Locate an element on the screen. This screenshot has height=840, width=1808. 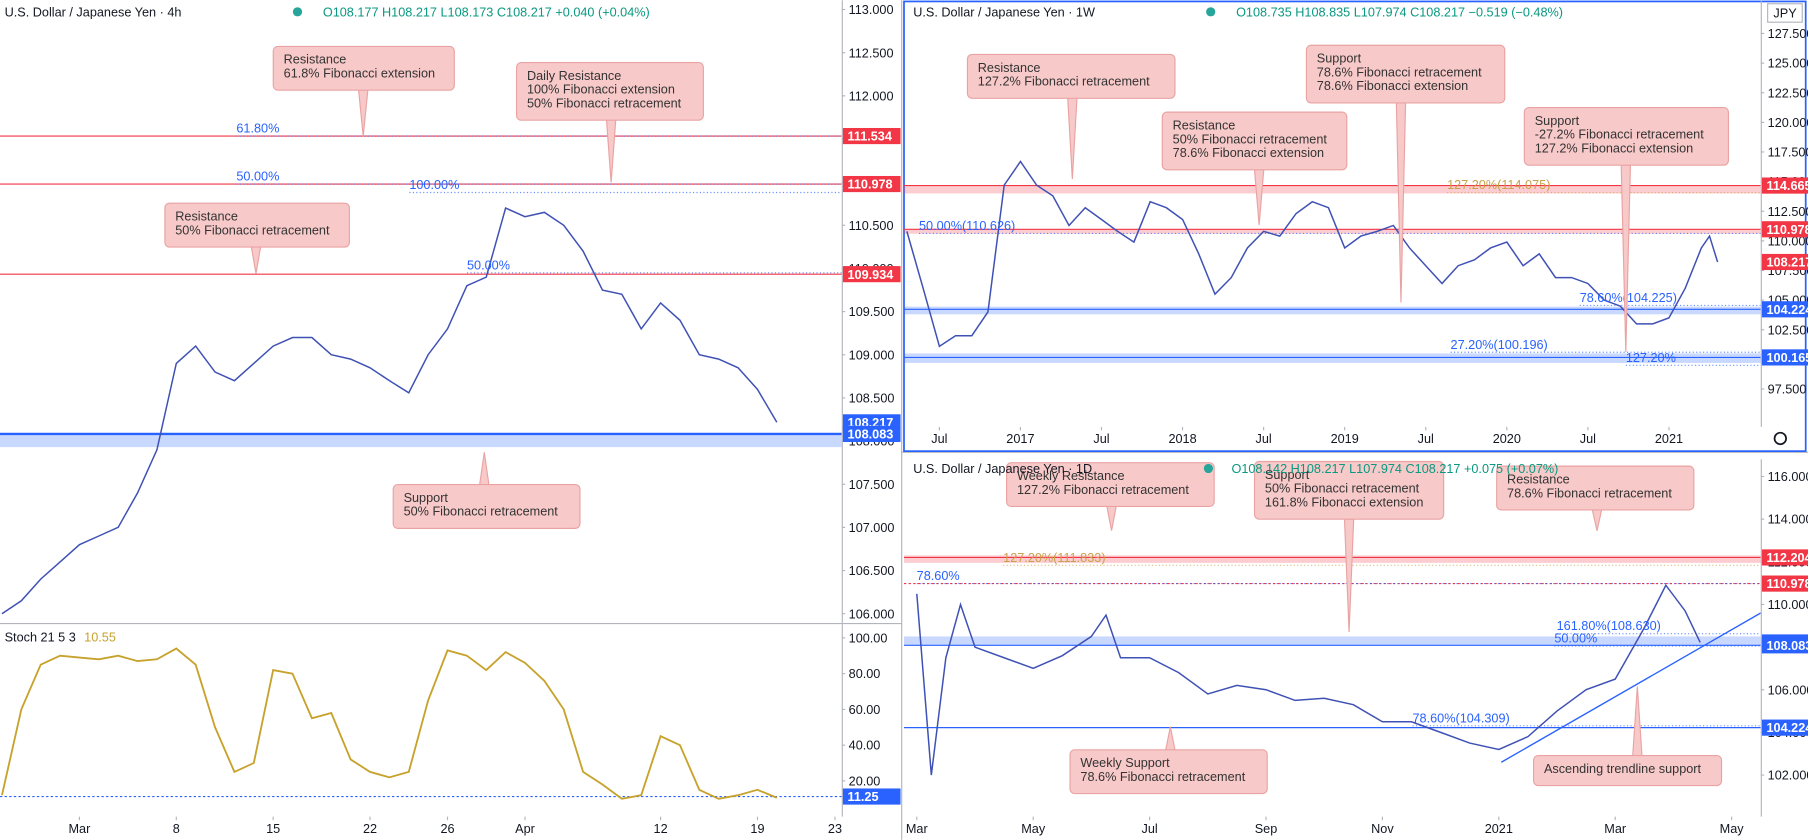
y-tick-label: 106.500 is located at coordinates (872, 571).